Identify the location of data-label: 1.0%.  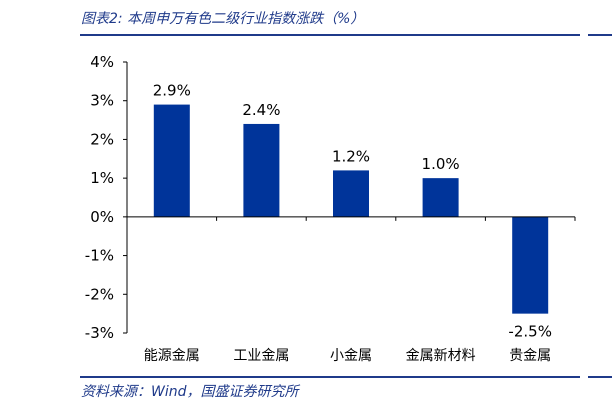
(441, 164).